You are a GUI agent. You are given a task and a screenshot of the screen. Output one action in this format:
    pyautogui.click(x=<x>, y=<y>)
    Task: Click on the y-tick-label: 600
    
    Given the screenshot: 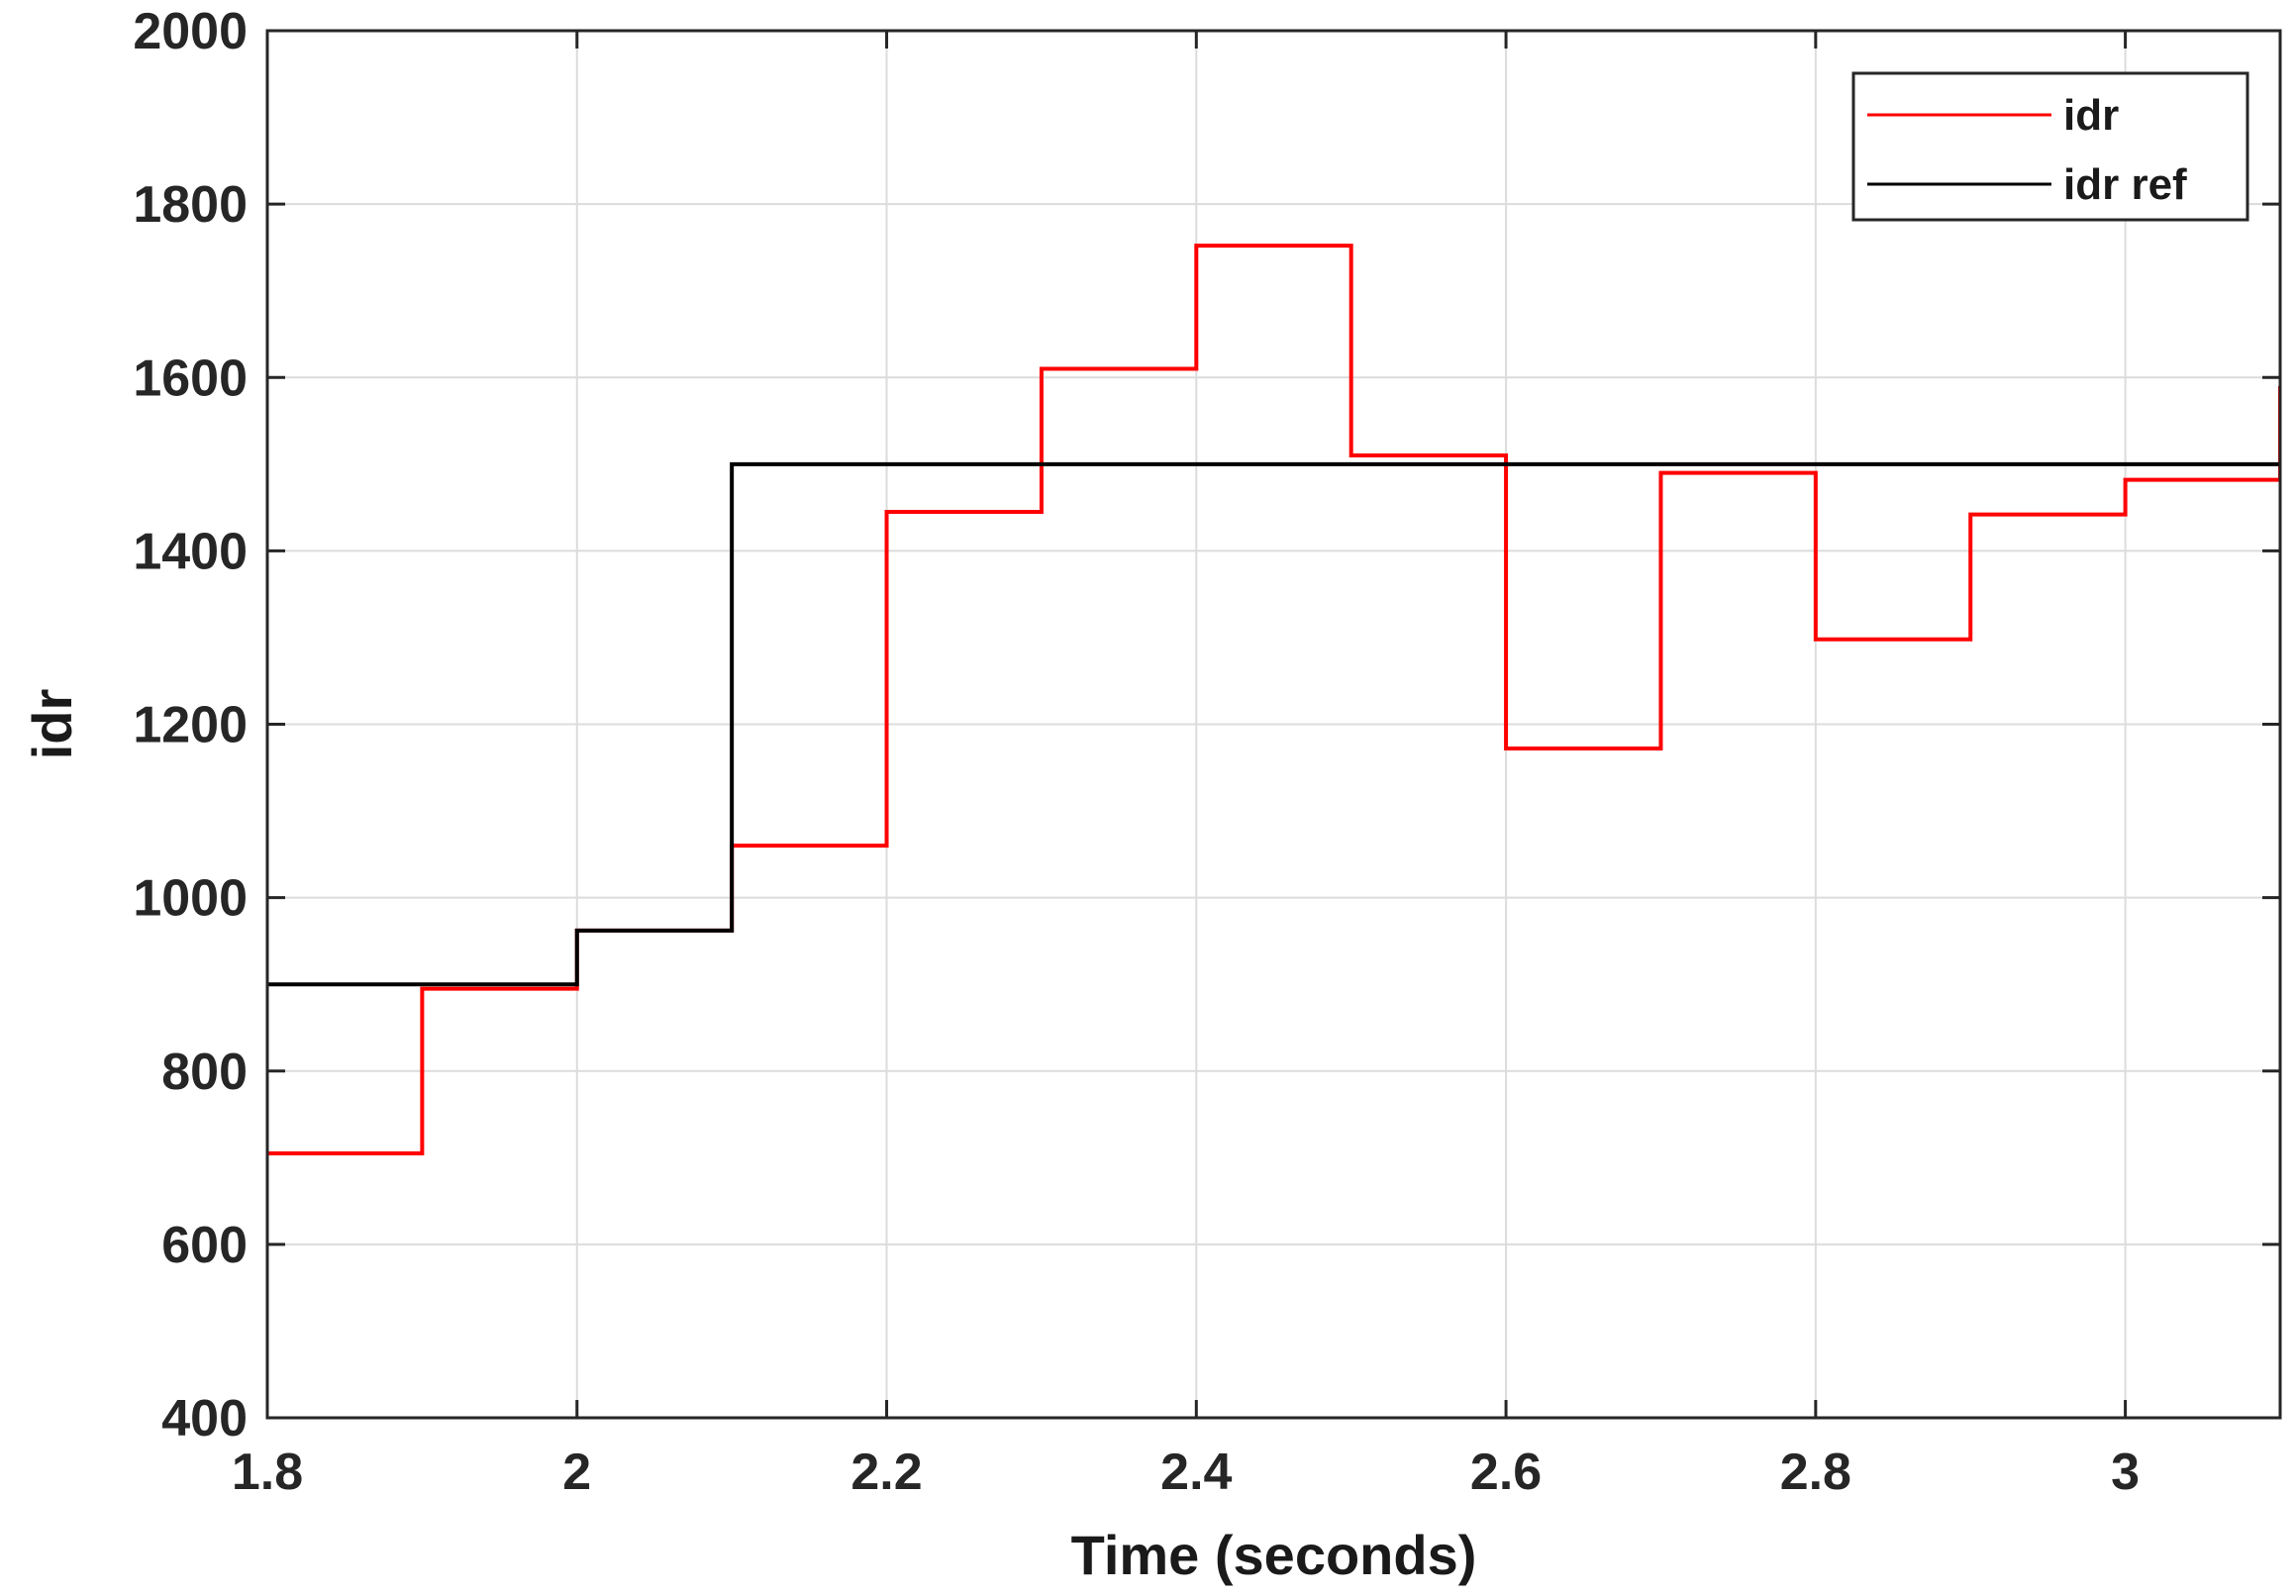 What is the action you would take?
    pyautogui.click(x=205, y=1245)
    